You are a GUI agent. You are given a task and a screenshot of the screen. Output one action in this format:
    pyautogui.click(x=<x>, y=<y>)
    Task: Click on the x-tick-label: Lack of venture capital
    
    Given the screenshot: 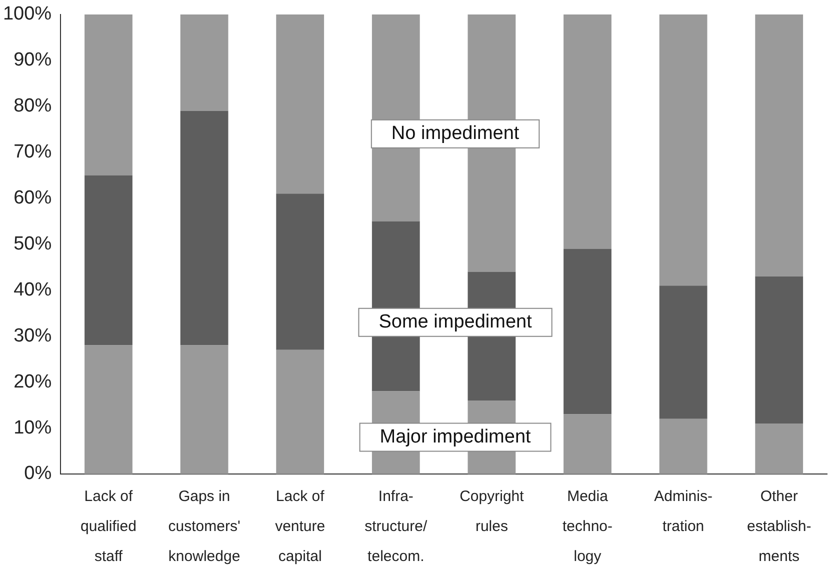 What is the action you would take?
    pyautogui.click(x=300, y=527)
    